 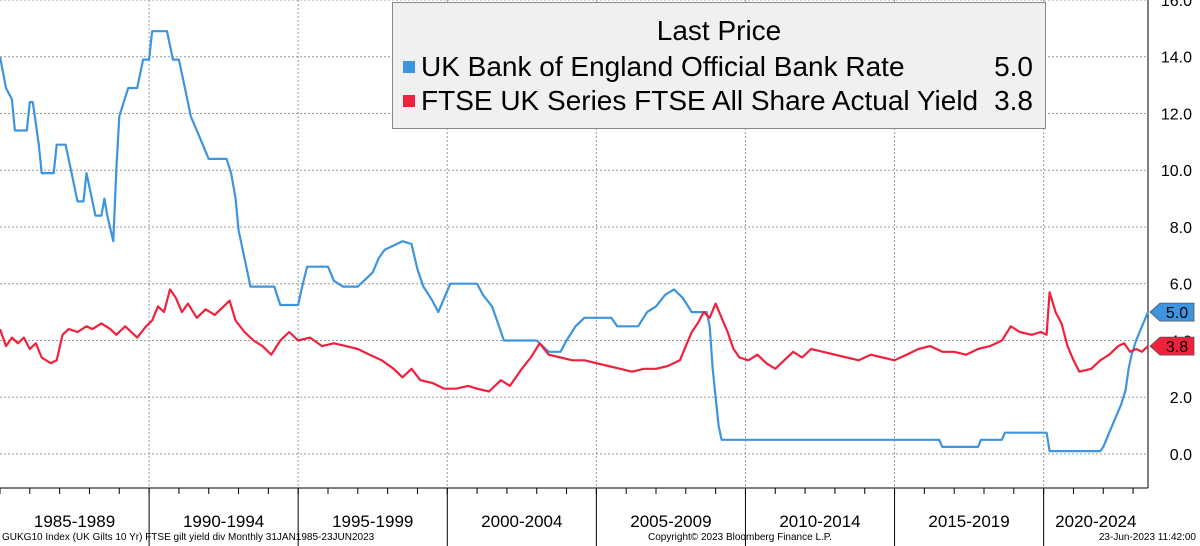 I want to click on legend-swatch-bank-rate, so click(x=409, y=67).